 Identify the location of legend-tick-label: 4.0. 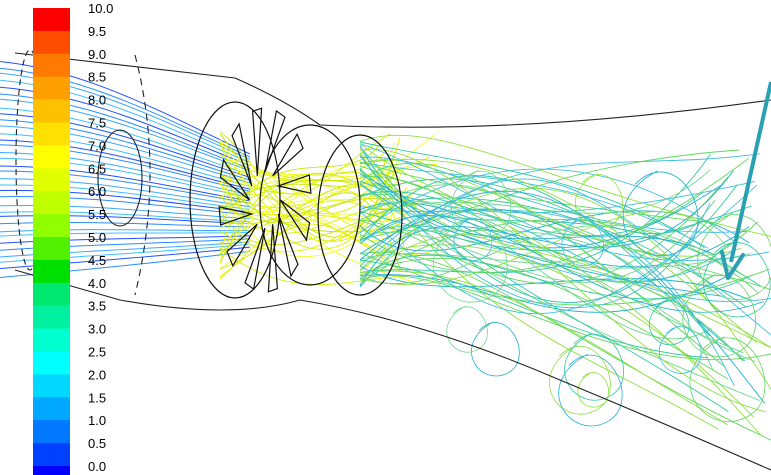
(97, 283).